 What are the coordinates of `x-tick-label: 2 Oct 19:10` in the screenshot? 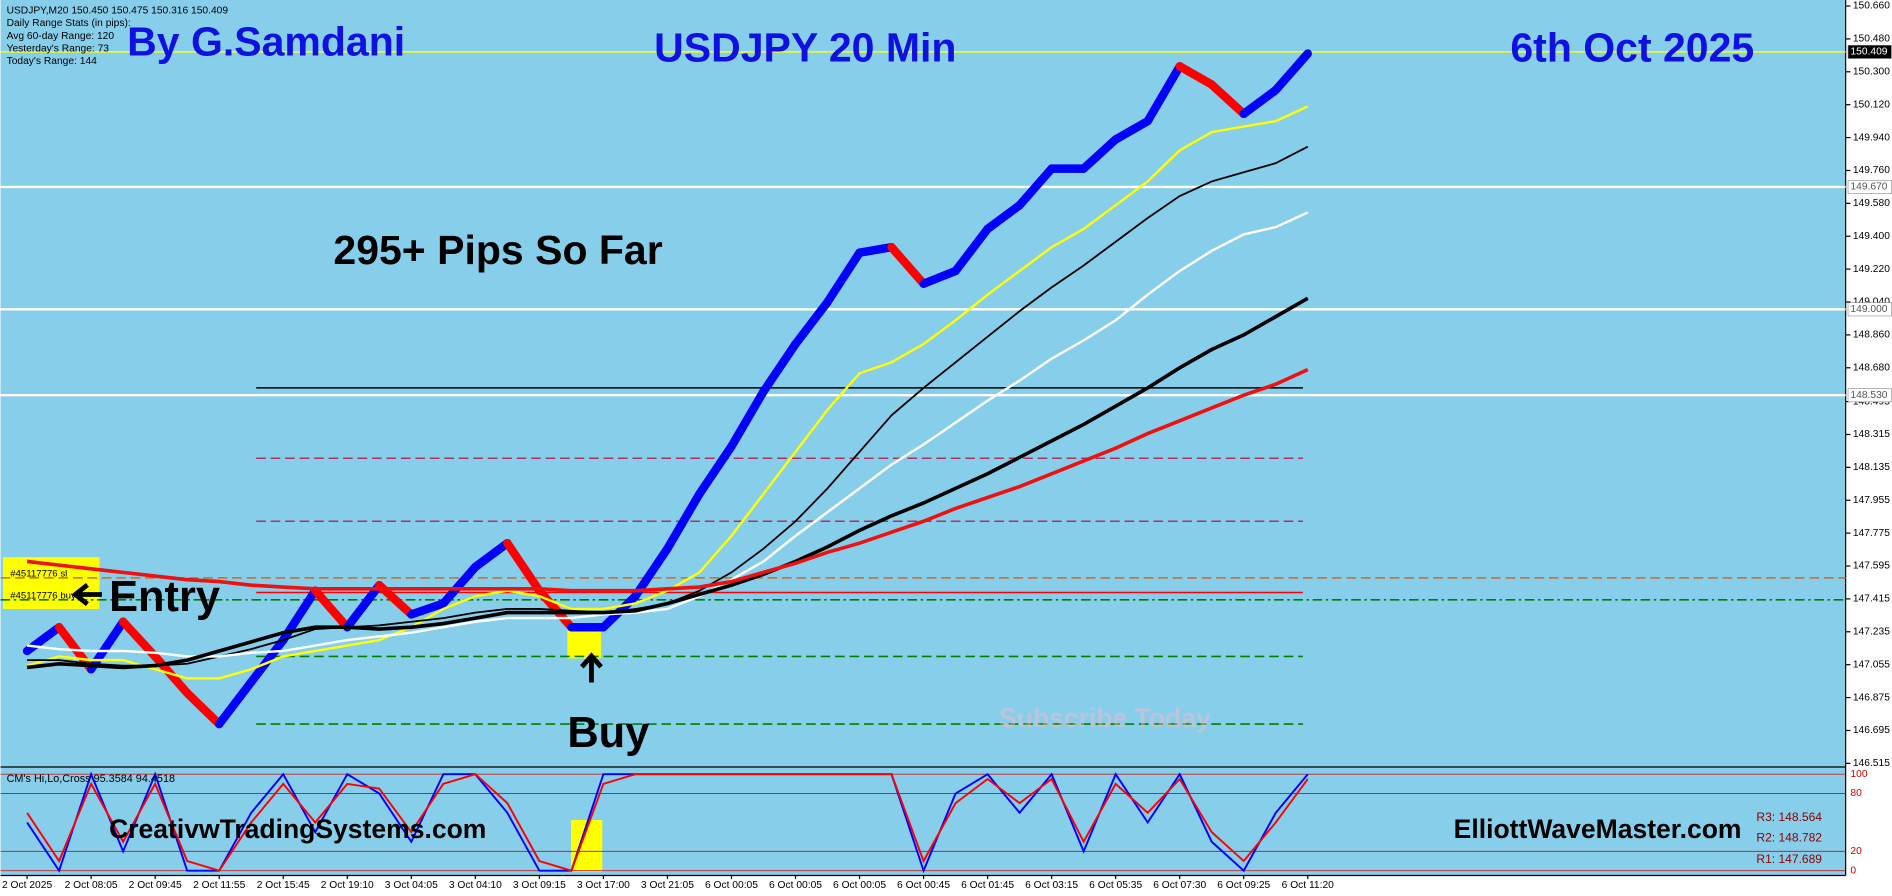 It's located at (347, 885).